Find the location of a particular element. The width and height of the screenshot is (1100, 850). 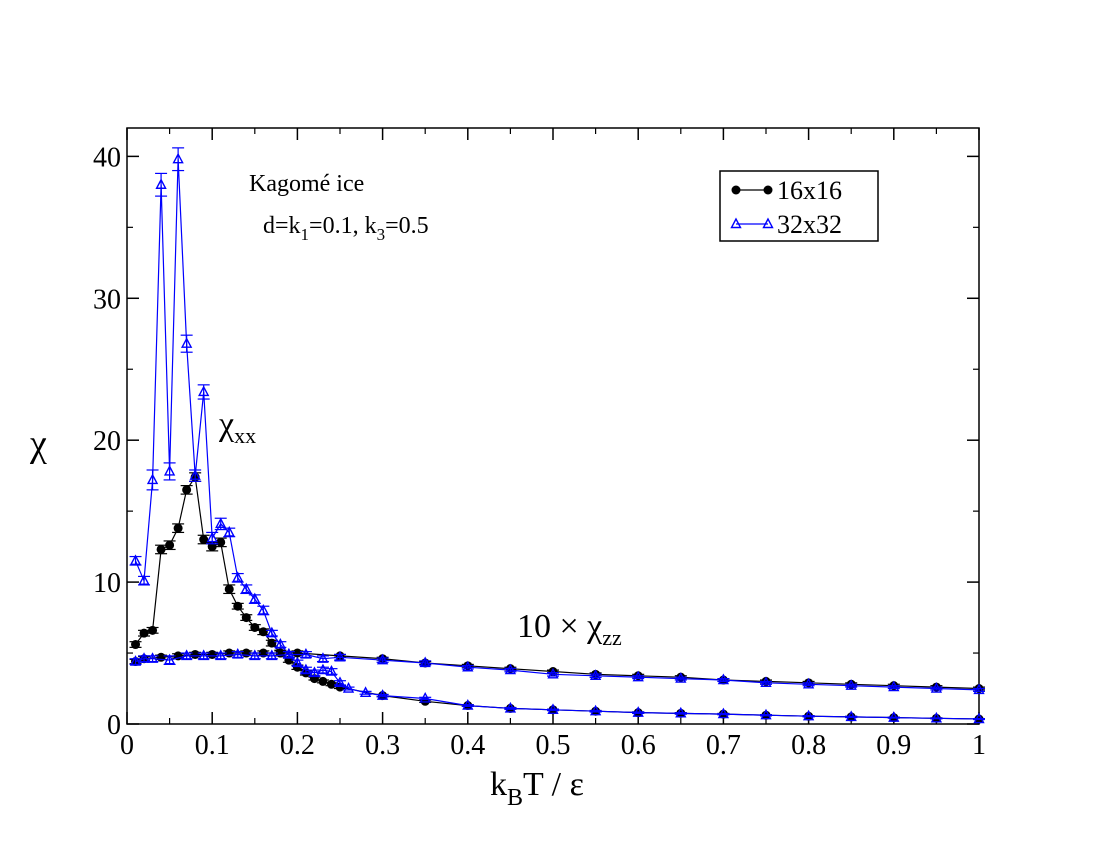

legend: 16x16 32x32 is located at coordinates (799, 206).